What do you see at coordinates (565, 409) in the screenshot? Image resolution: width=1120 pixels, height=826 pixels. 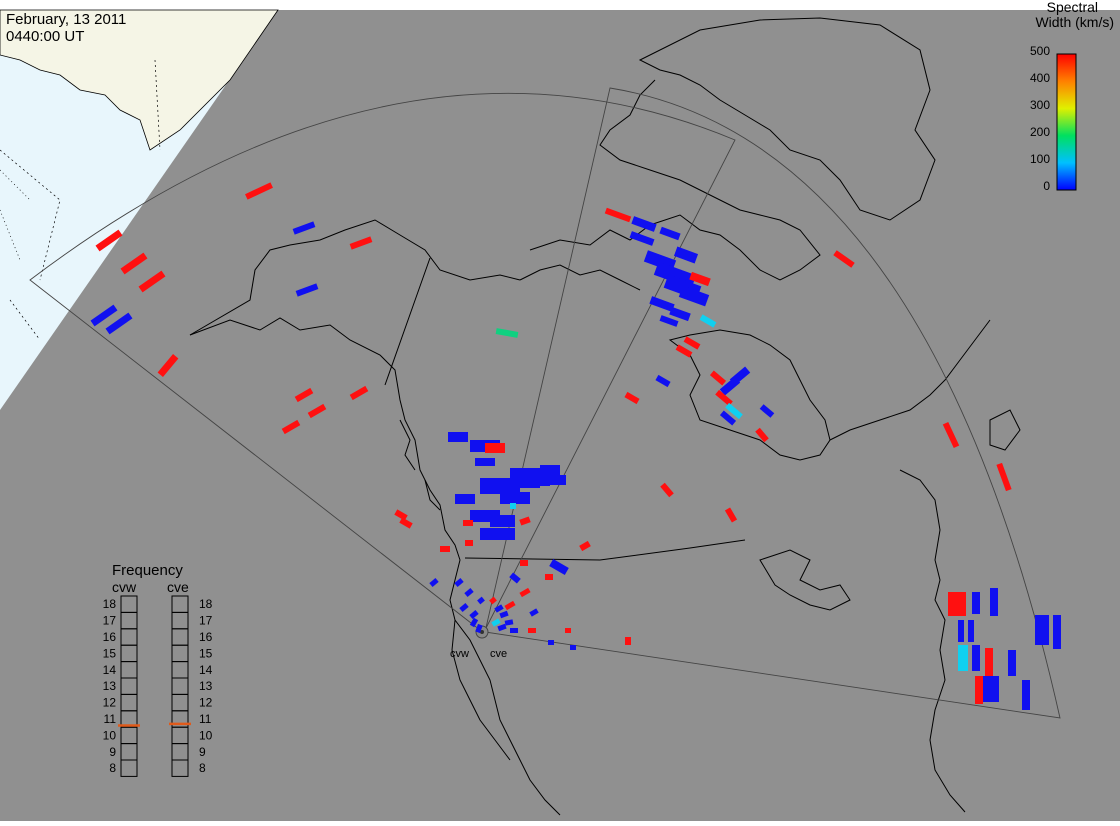 I see `political-boundaries` at bounding box center [565, 409].